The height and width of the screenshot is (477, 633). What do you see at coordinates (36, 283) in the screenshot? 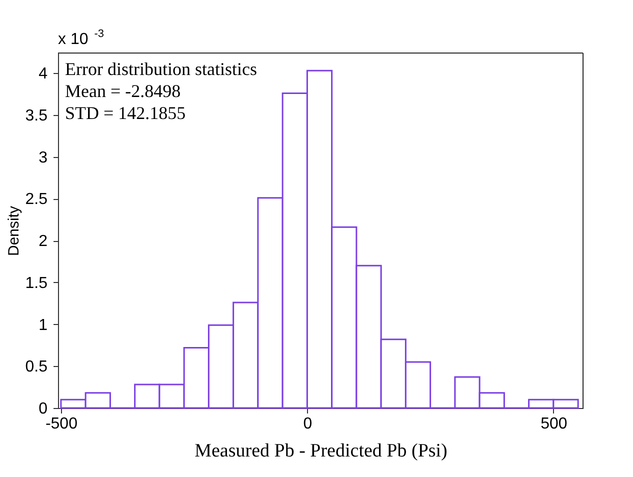
I see `y-tick-label: 1.5` at bounding box center [36, 283].